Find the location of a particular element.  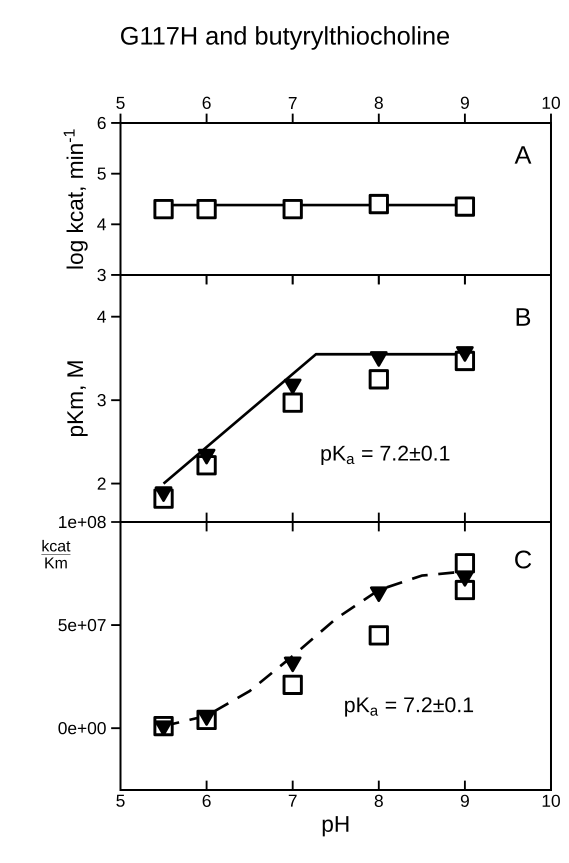

y-axis-title: pKm, M is located at coordinates (77, 398).